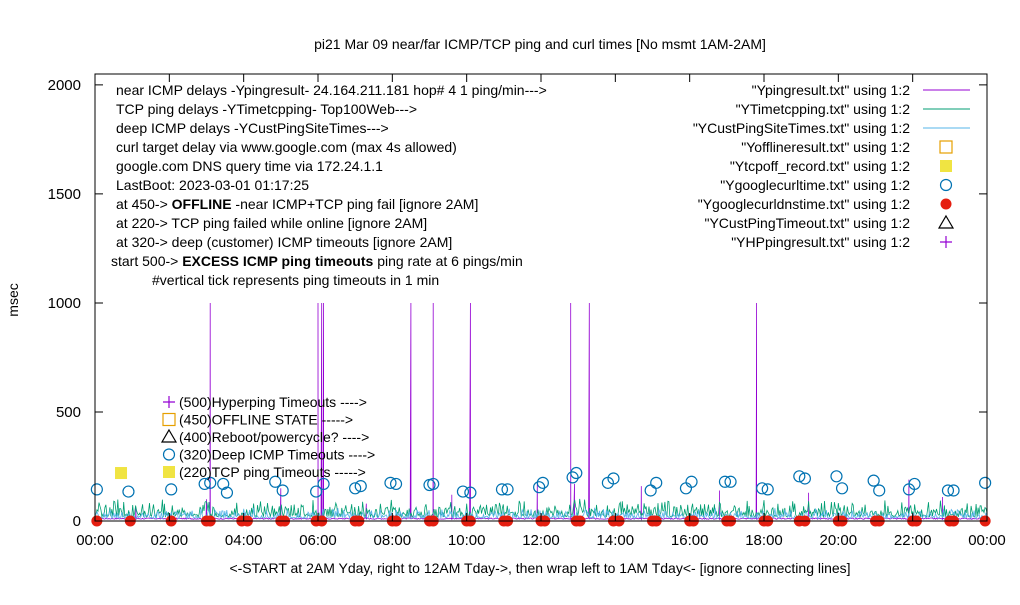 The height and width of the screenshot is (605, 1020). I want to click on y-tick-label-2: 1000, so click(64, 303).